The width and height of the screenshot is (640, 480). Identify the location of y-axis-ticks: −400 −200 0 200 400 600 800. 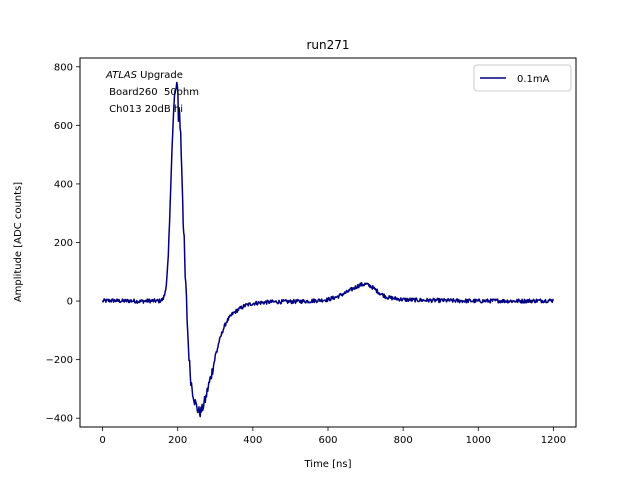
(63, 243).